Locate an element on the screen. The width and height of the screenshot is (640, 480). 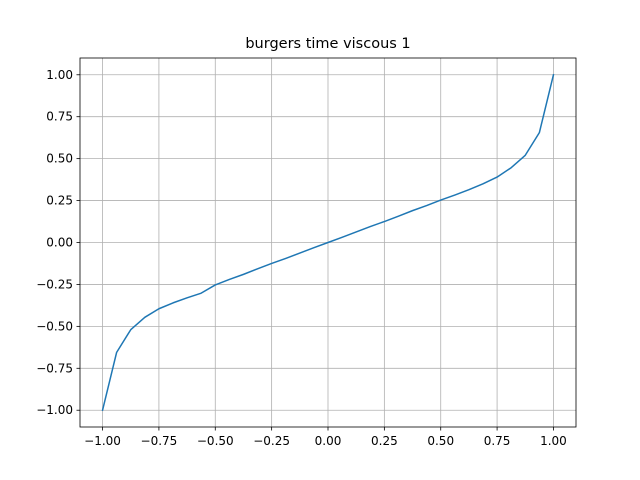
y-tick-label: −0.25 is located at coordinates (54, 284).